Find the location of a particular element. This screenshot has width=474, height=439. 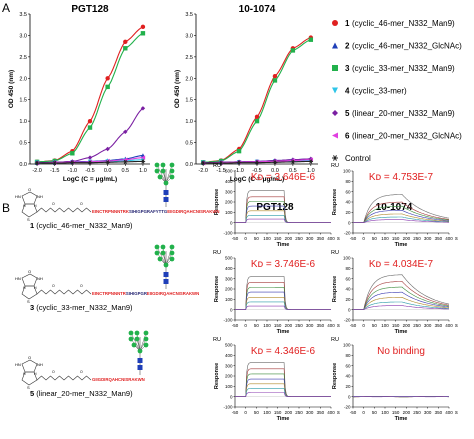

compound-name: (linear_20-mer_N332_Man9) is located at coordinates (84, 393).